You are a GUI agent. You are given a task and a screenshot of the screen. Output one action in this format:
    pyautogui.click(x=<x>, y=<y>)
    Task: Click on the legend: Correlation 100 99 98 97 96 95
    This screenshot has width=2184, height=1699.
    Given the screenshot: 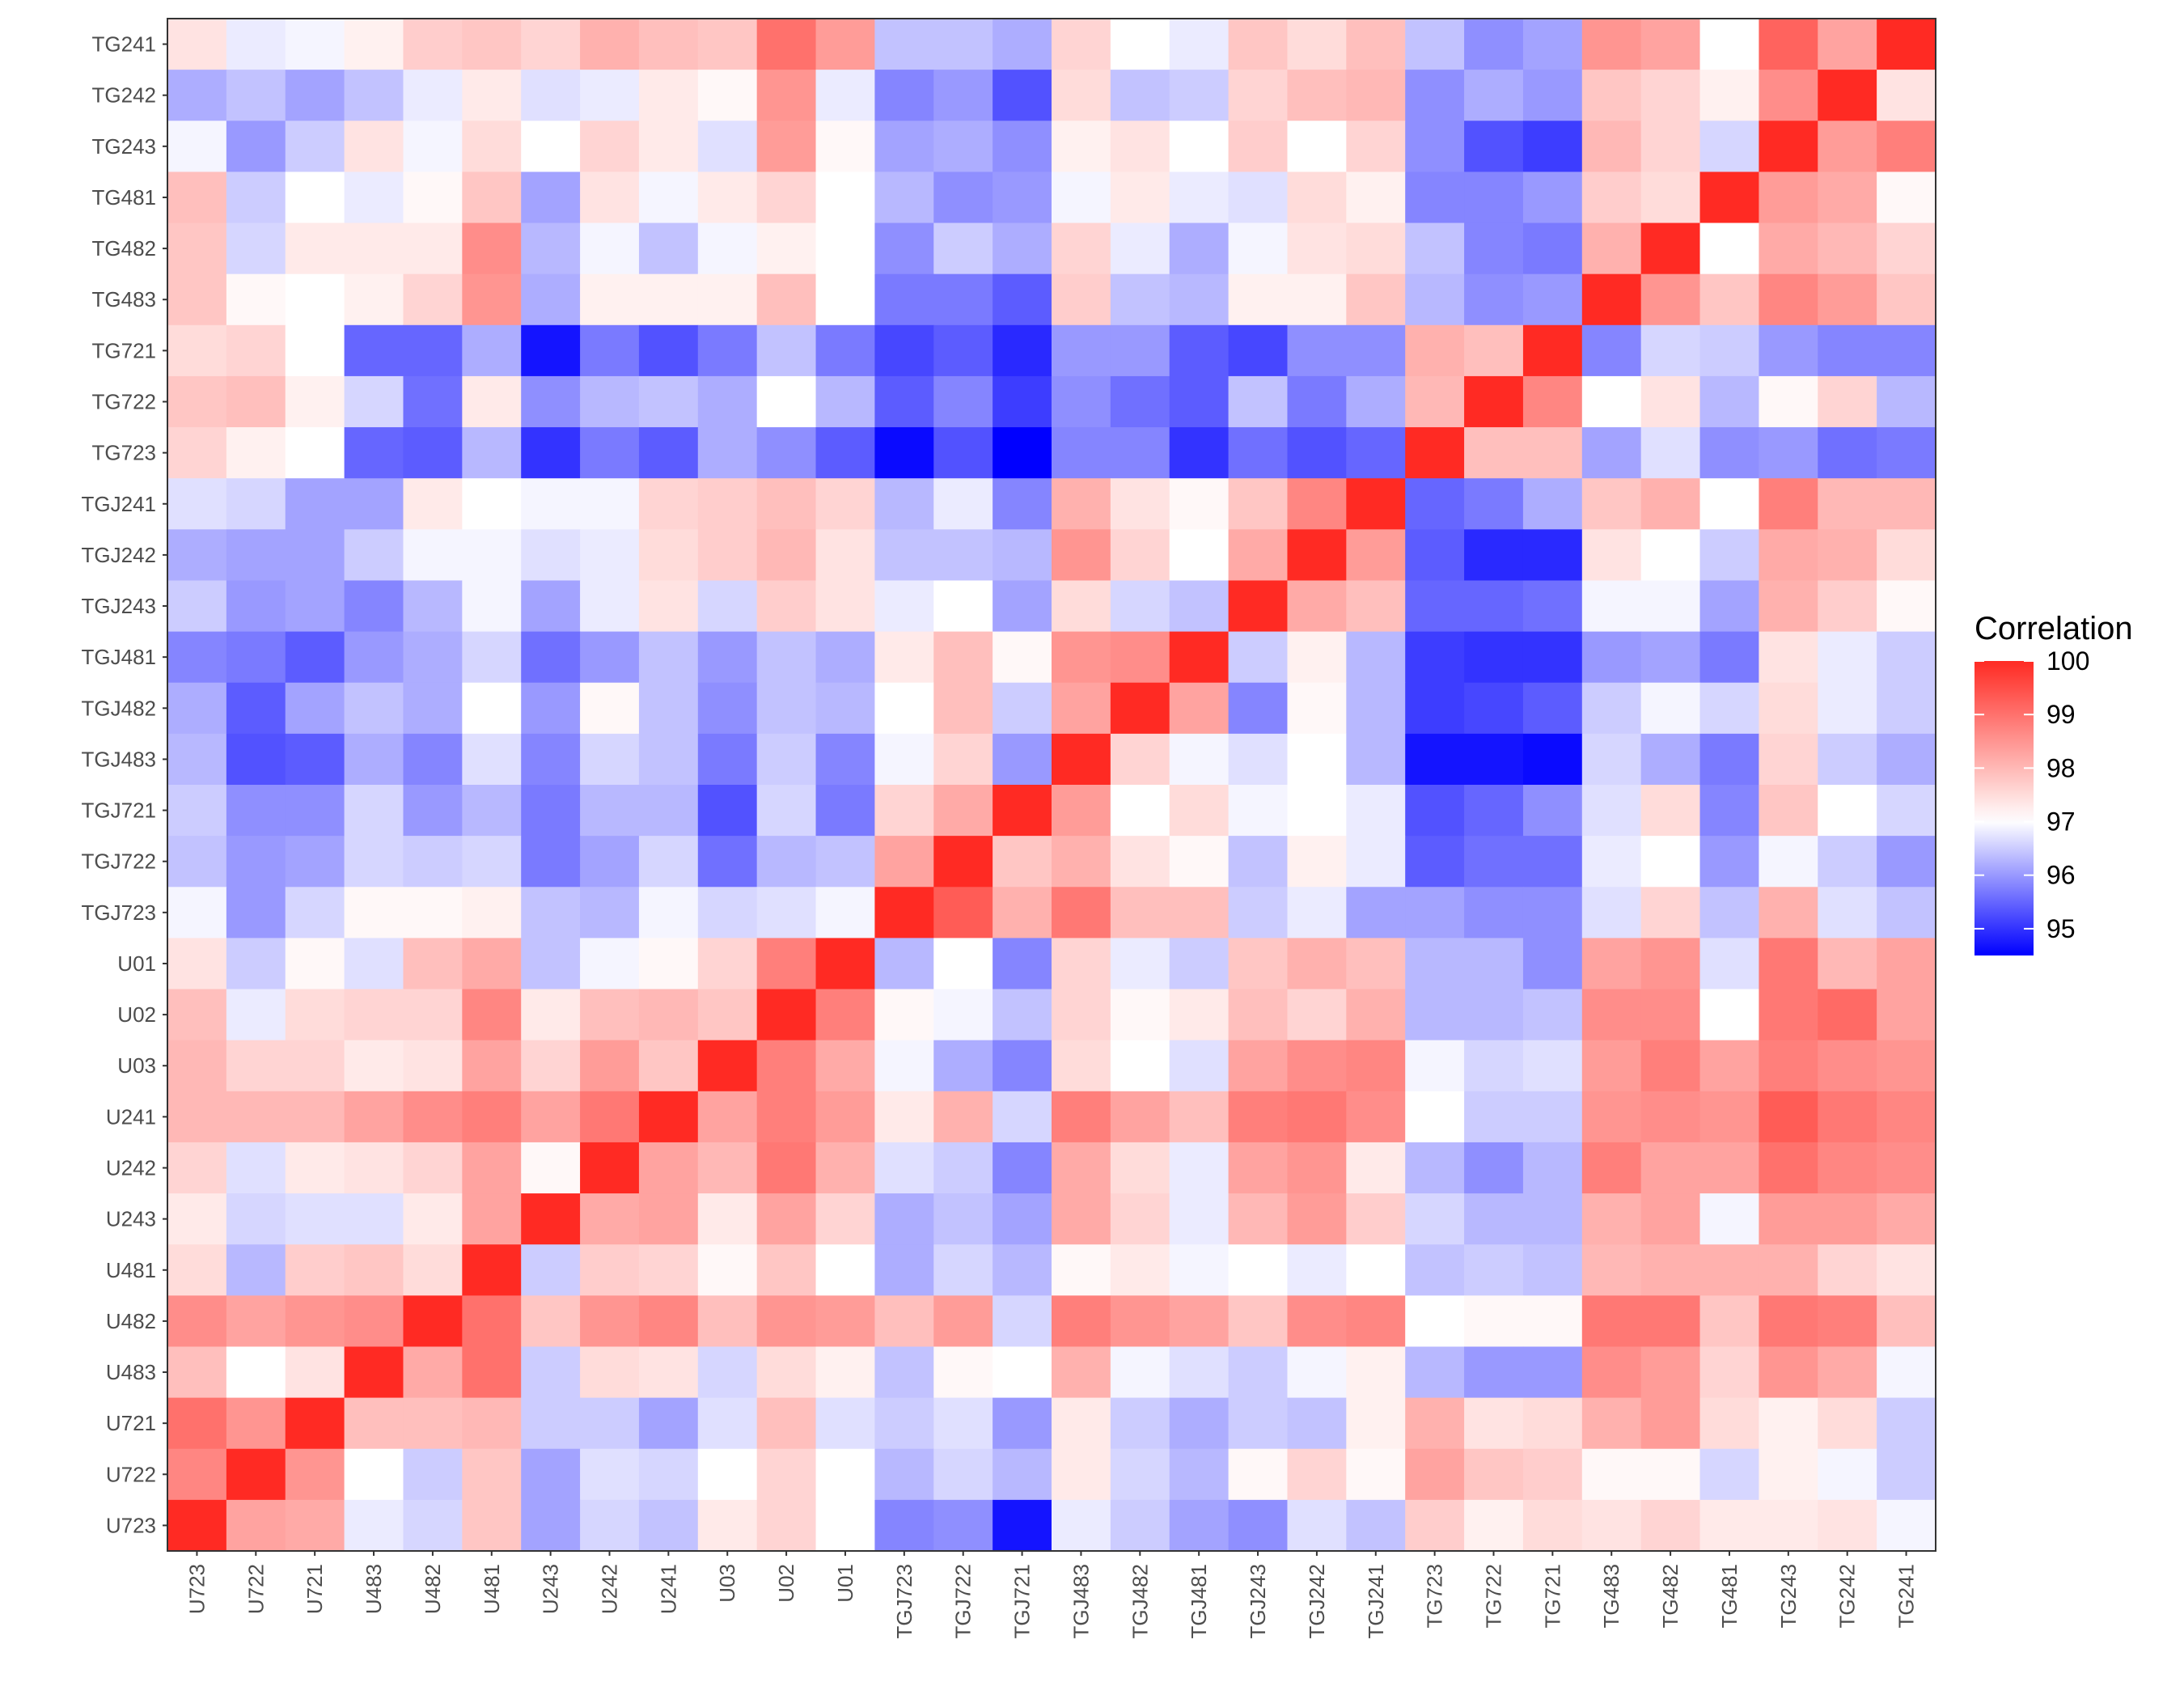 What is the action you would take?
    pyautogui.click(x=2053, y=783)
    